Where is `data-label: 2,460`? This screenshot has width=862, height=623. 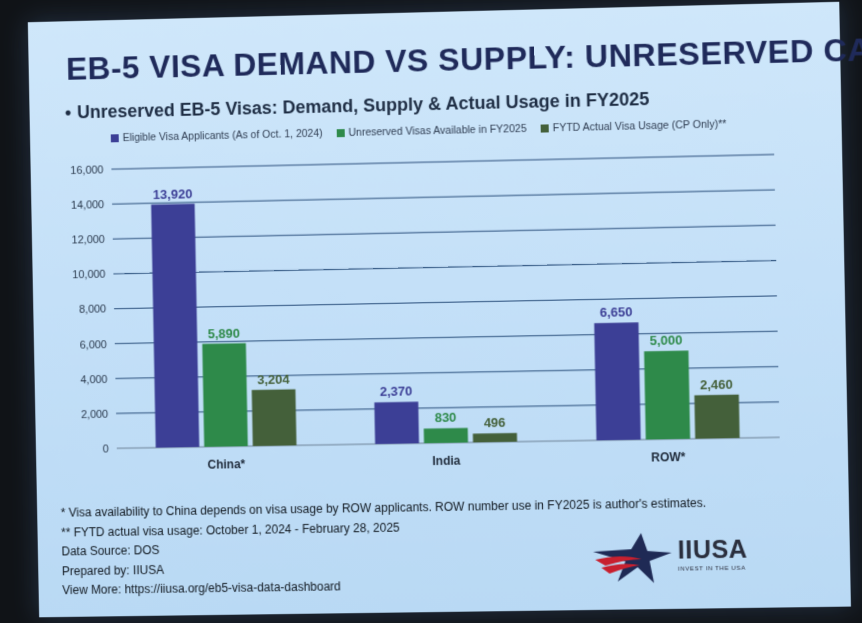 data-label: 2,460 is located at coordinates (716, 384).